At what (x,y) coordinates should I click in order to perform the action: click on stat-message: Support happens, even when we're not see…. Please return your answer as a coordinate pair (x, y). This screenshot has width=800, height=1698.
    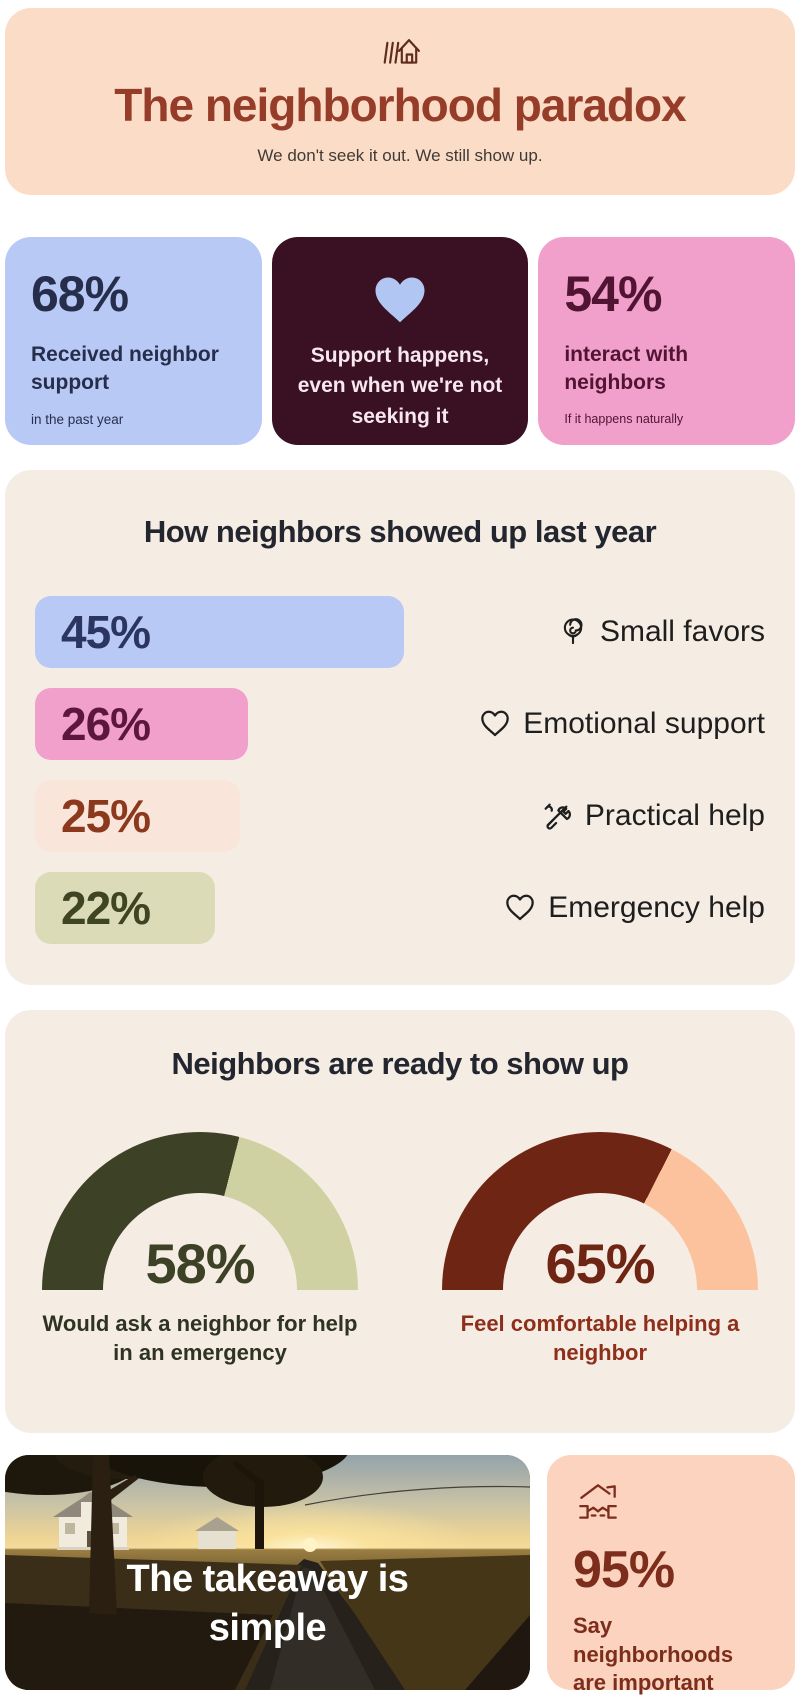
    Looking at the image, I should click on (400, 386).